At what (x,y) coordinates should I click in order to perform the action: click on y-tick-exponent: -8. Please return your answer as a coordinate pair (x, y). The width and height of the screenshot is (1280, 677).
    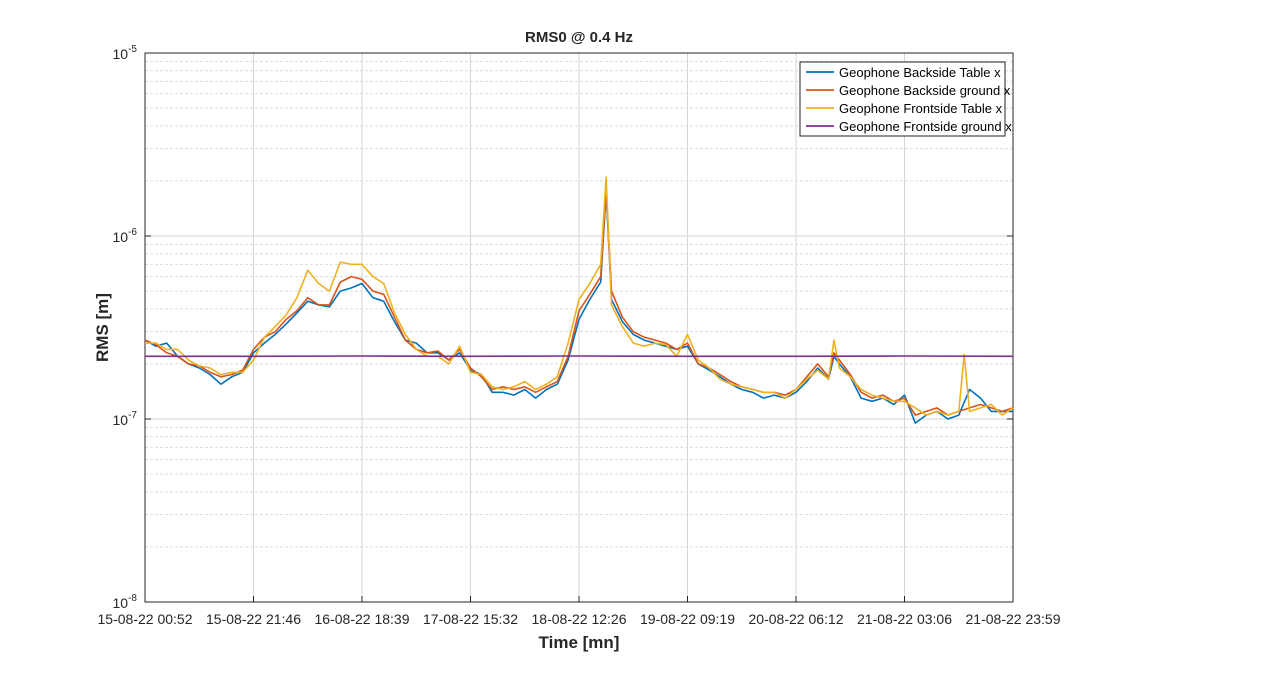
    Looking at the image, I should click on (132, 598).